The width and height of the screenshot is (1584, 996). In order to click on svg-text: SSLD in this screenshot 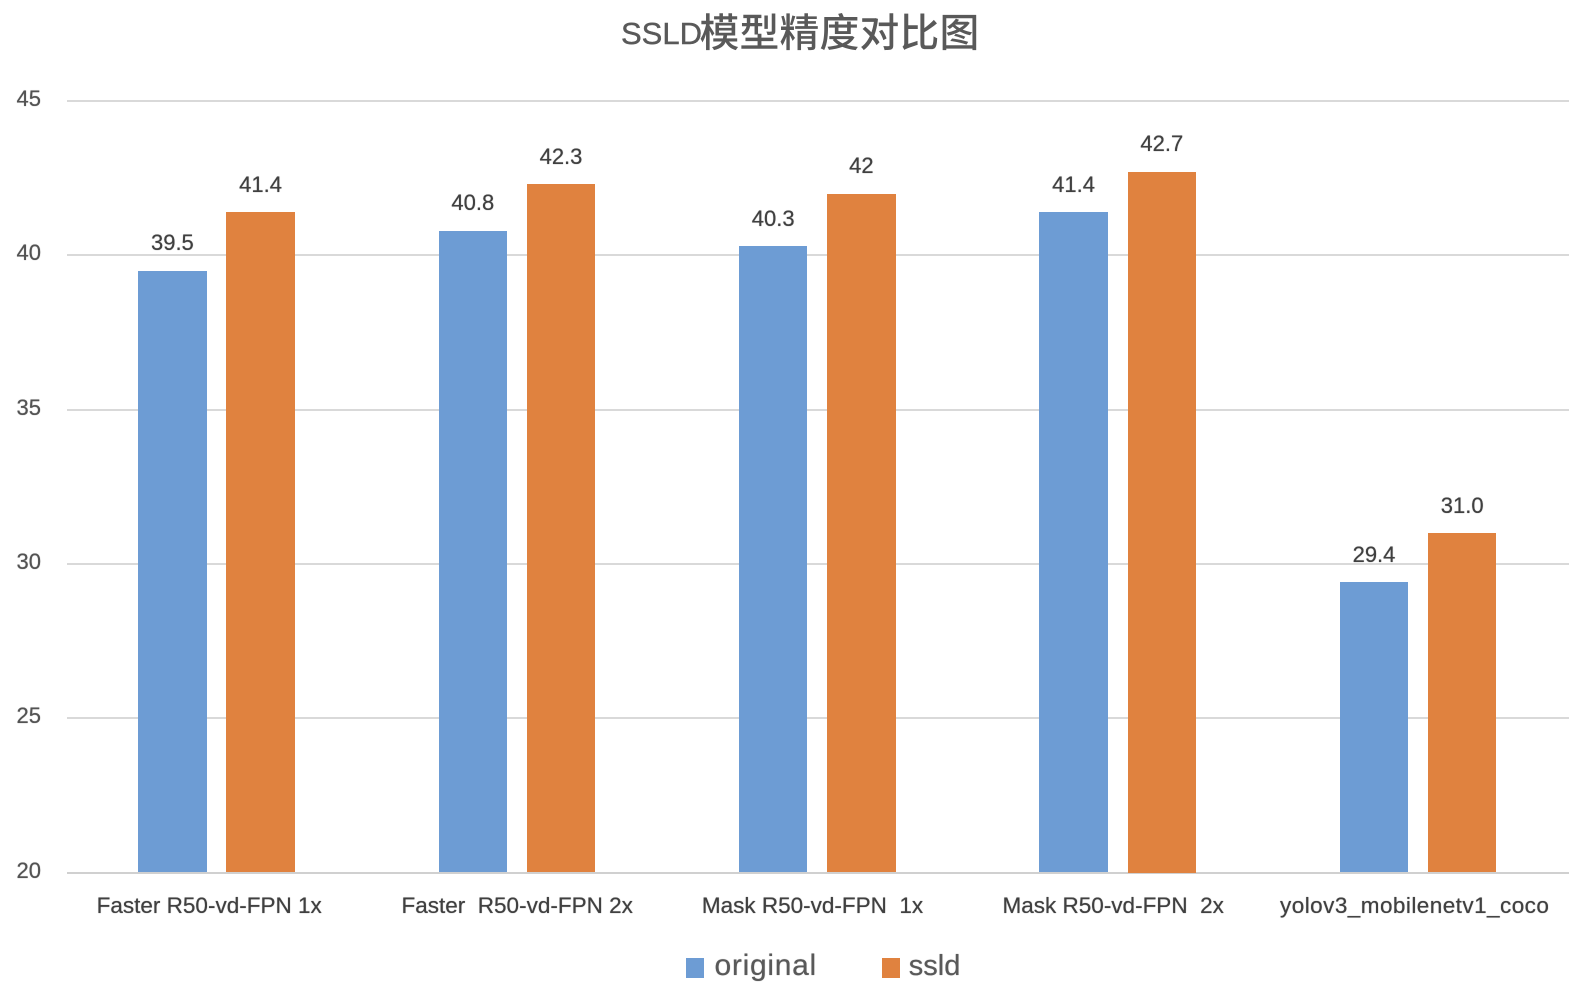, I will do `click(661, 33)`.